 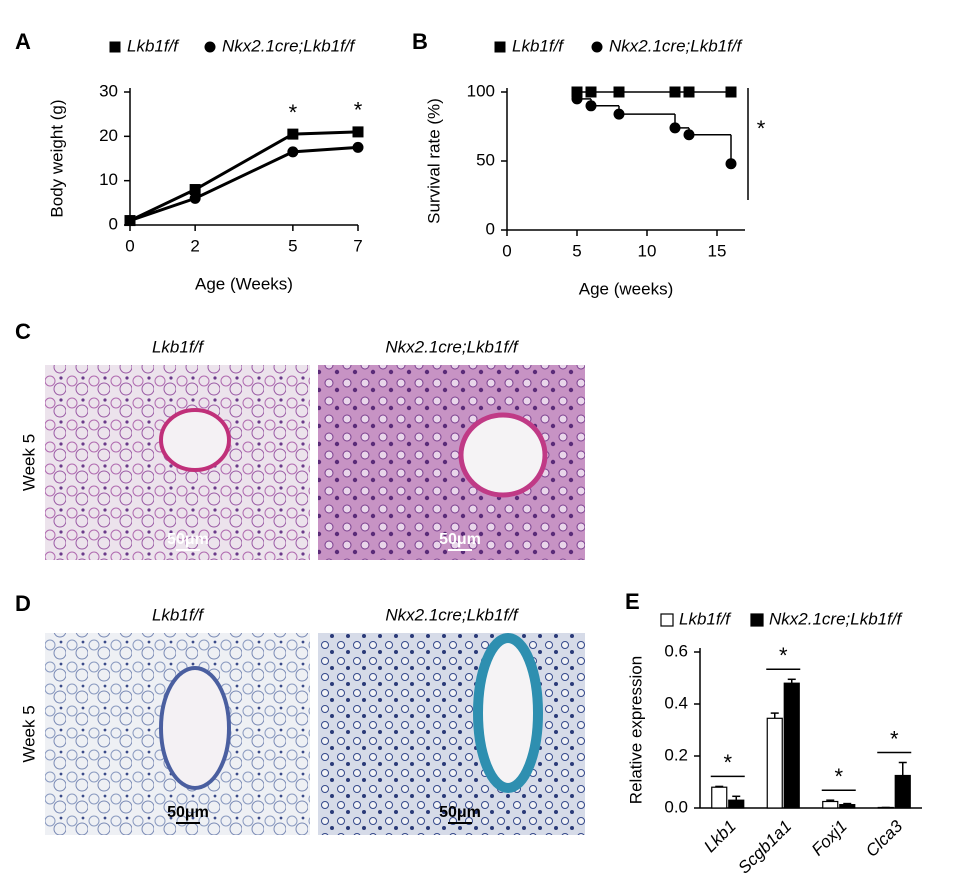 I want to click on y-tick-label: 20, so click(x=108, y=135).